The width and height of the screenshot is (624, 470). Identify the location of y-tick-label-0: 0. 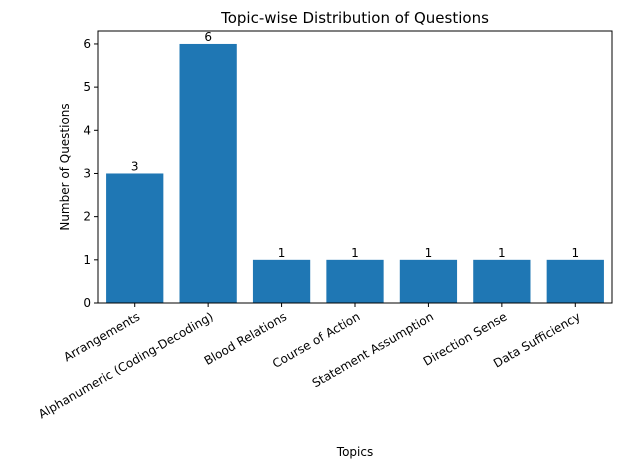
(87, 303).